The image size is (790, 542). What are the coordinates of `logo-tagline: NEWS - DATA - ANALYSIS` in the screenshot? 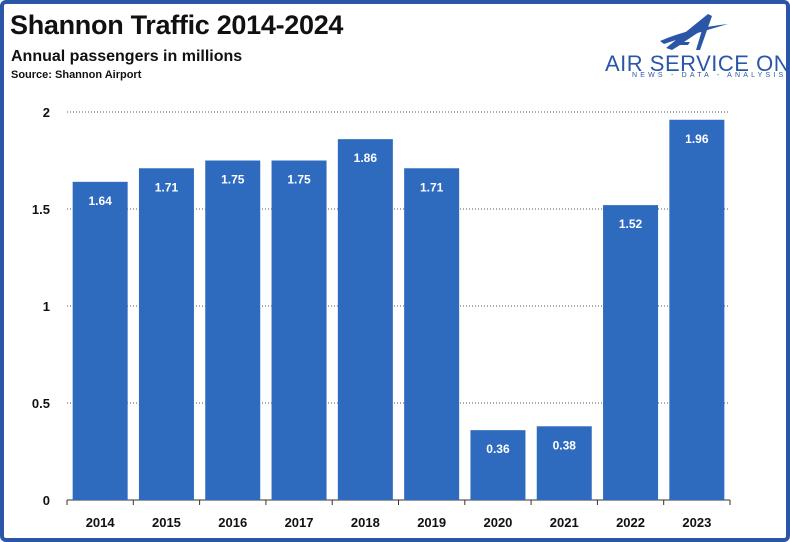 It's located at (709, 75).